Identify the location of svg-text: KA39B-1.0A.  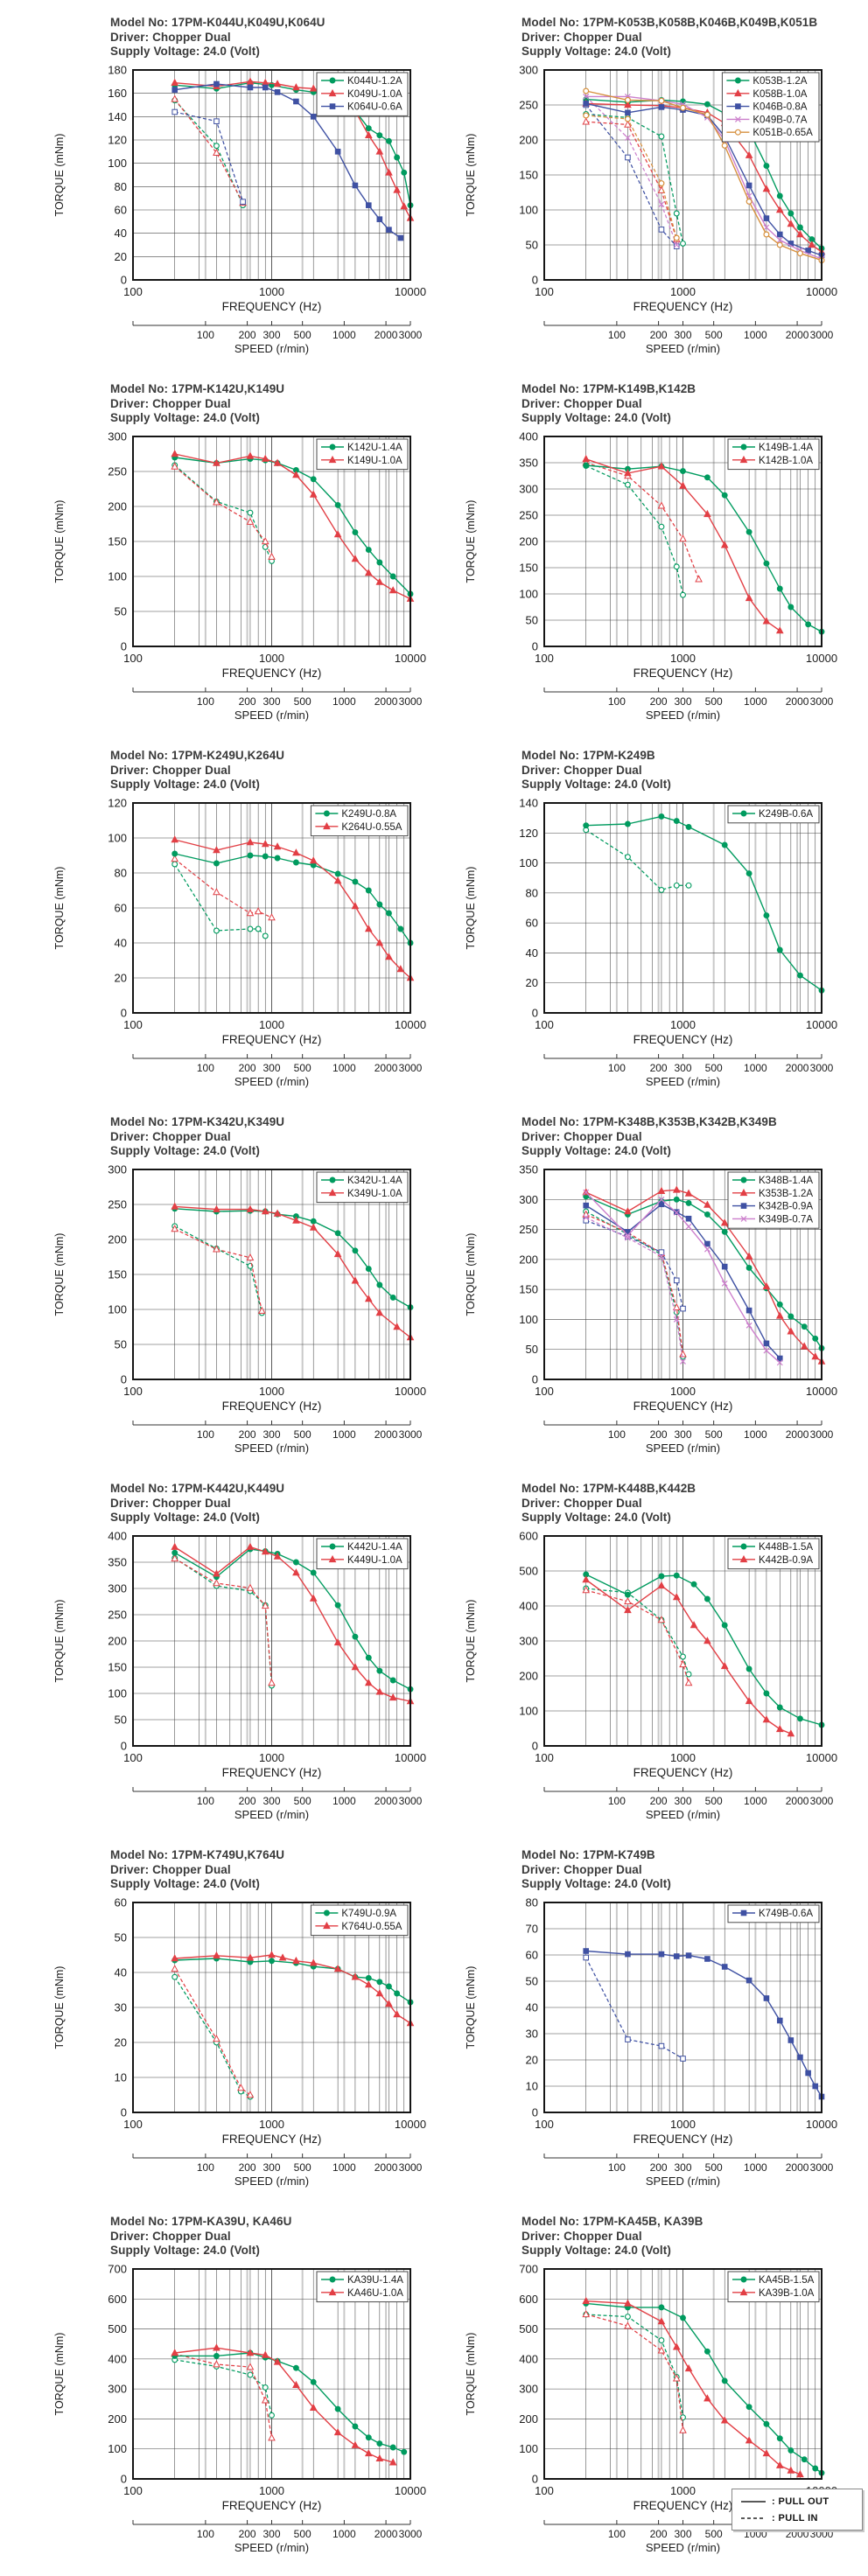
(787, 2293).